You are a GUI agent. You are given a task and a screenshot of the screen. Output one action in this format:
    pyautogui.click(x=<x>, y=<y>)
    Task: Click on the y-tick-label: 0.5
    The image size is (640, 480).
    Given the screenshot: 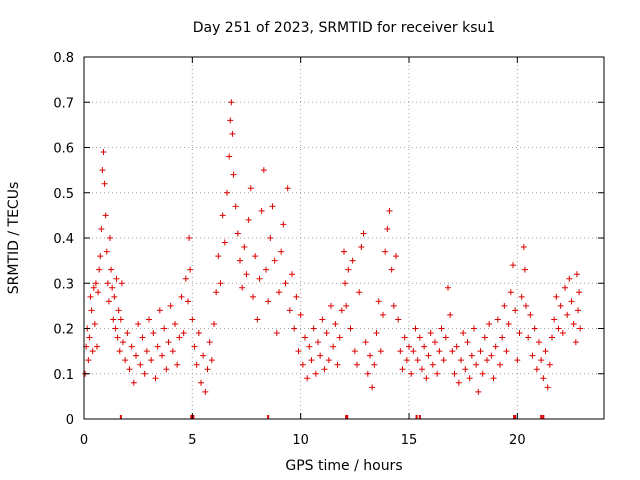 What is the action you would take?
    pyautogui.click(x=63, y=194)
    